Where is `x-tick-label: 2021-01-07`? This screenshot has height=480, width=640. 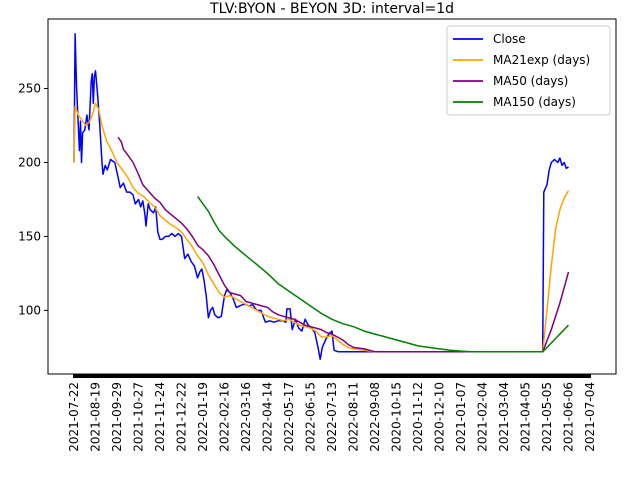
x-tick-label: 2021-01-07 is located at coordinates (461, 417).